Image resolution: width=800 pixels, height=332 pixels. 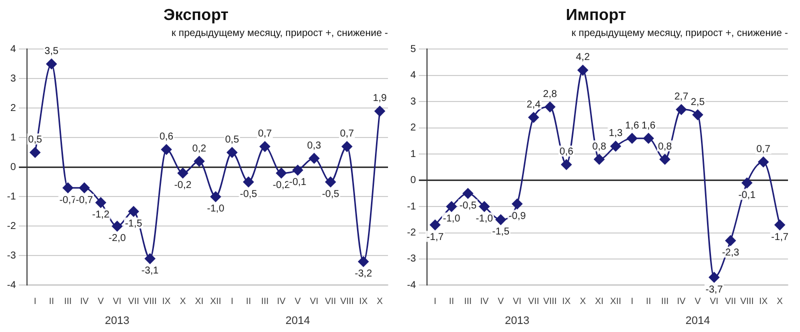 What do you see at coordinates (280, 33) in the screenshot?
I see `chart-subtitle: к предыдущему месяцу, прирост +, снижение -` at bounding box center [280, 33].